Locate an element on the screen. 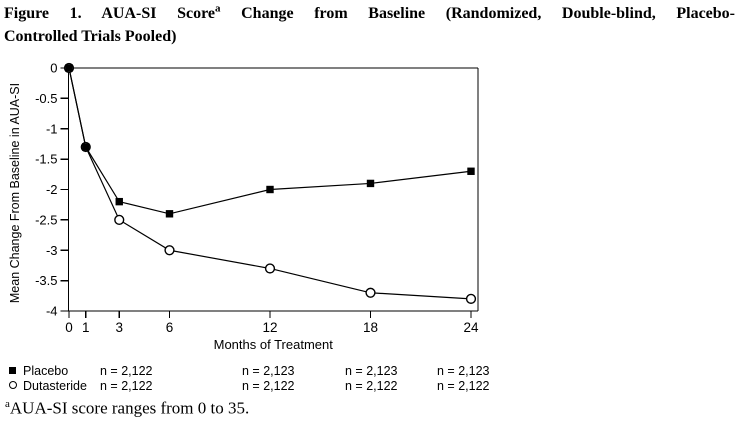 This screenshot has height=432, width=741. svg-text: -3.5 is located at coordinates (46, 280).